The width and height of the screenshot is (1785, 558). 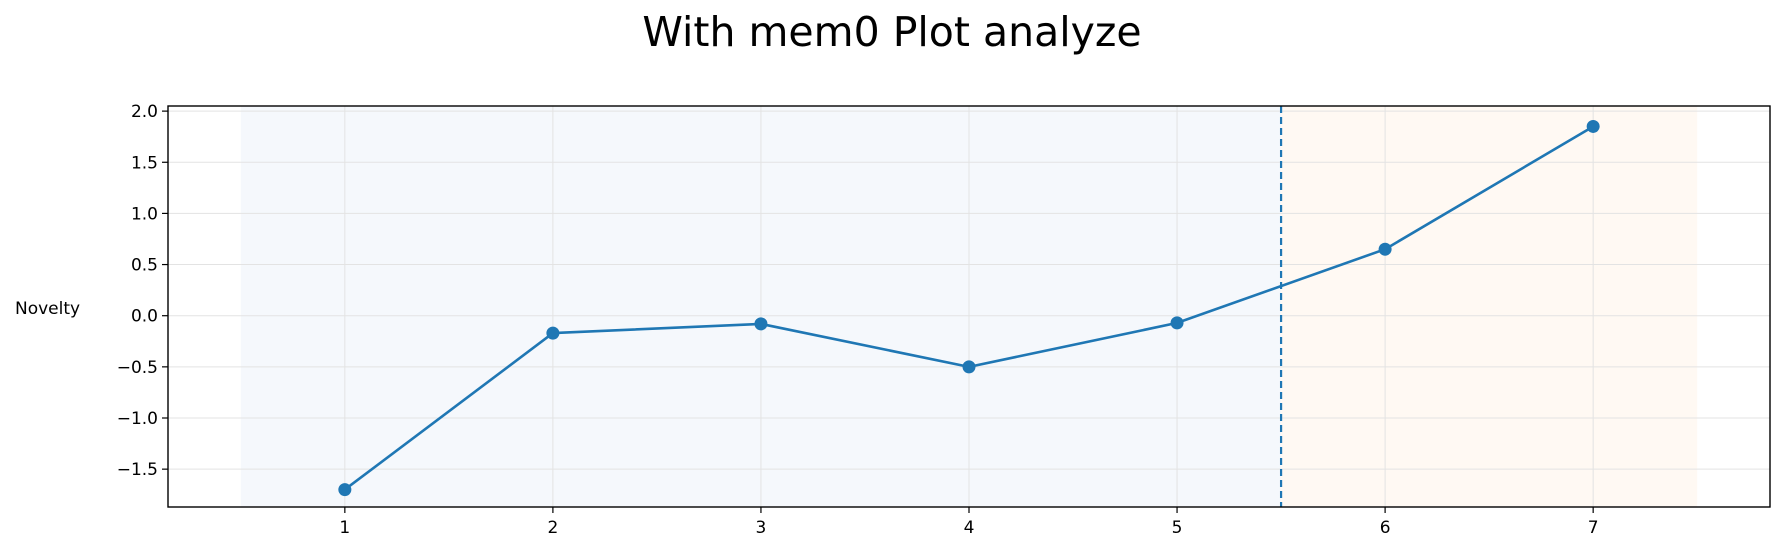 I want to click on x-tick-label-4: 4, so click(x=969, y=528).